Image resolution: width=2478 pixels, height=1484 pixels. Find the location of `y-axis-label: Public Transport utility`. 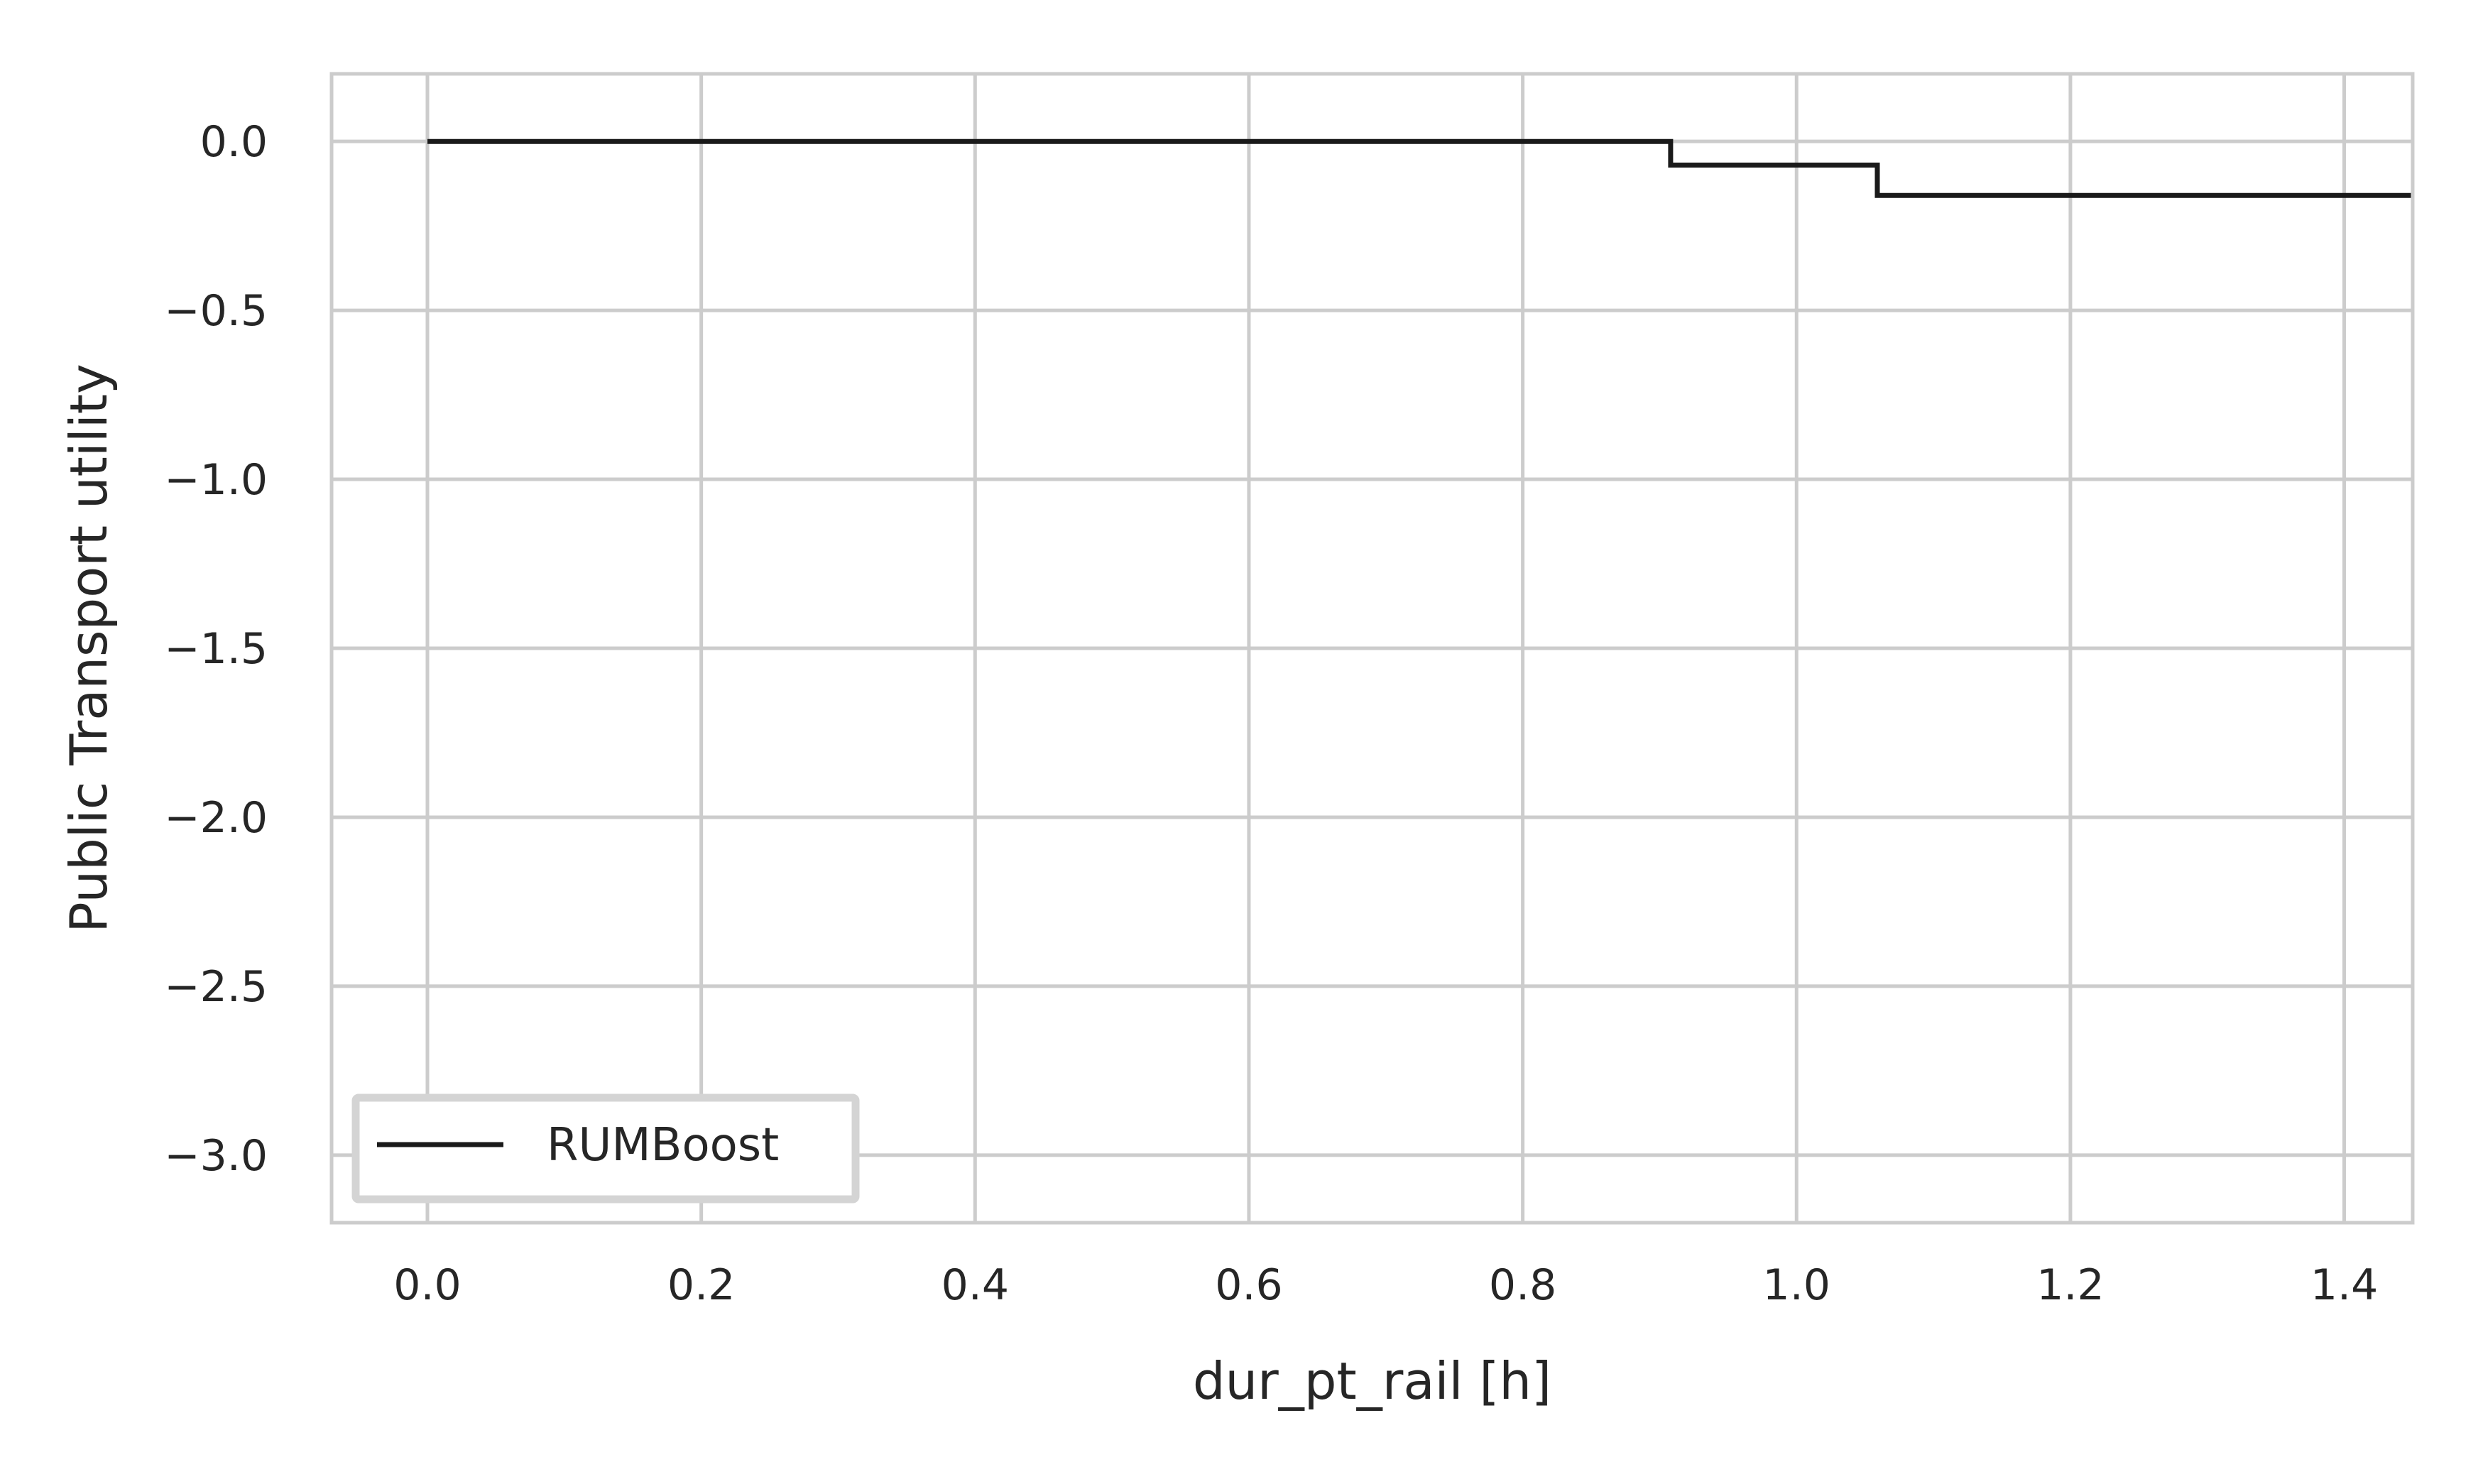

y-axis-label: Public Transport utility is located at coordinates (89, 648).